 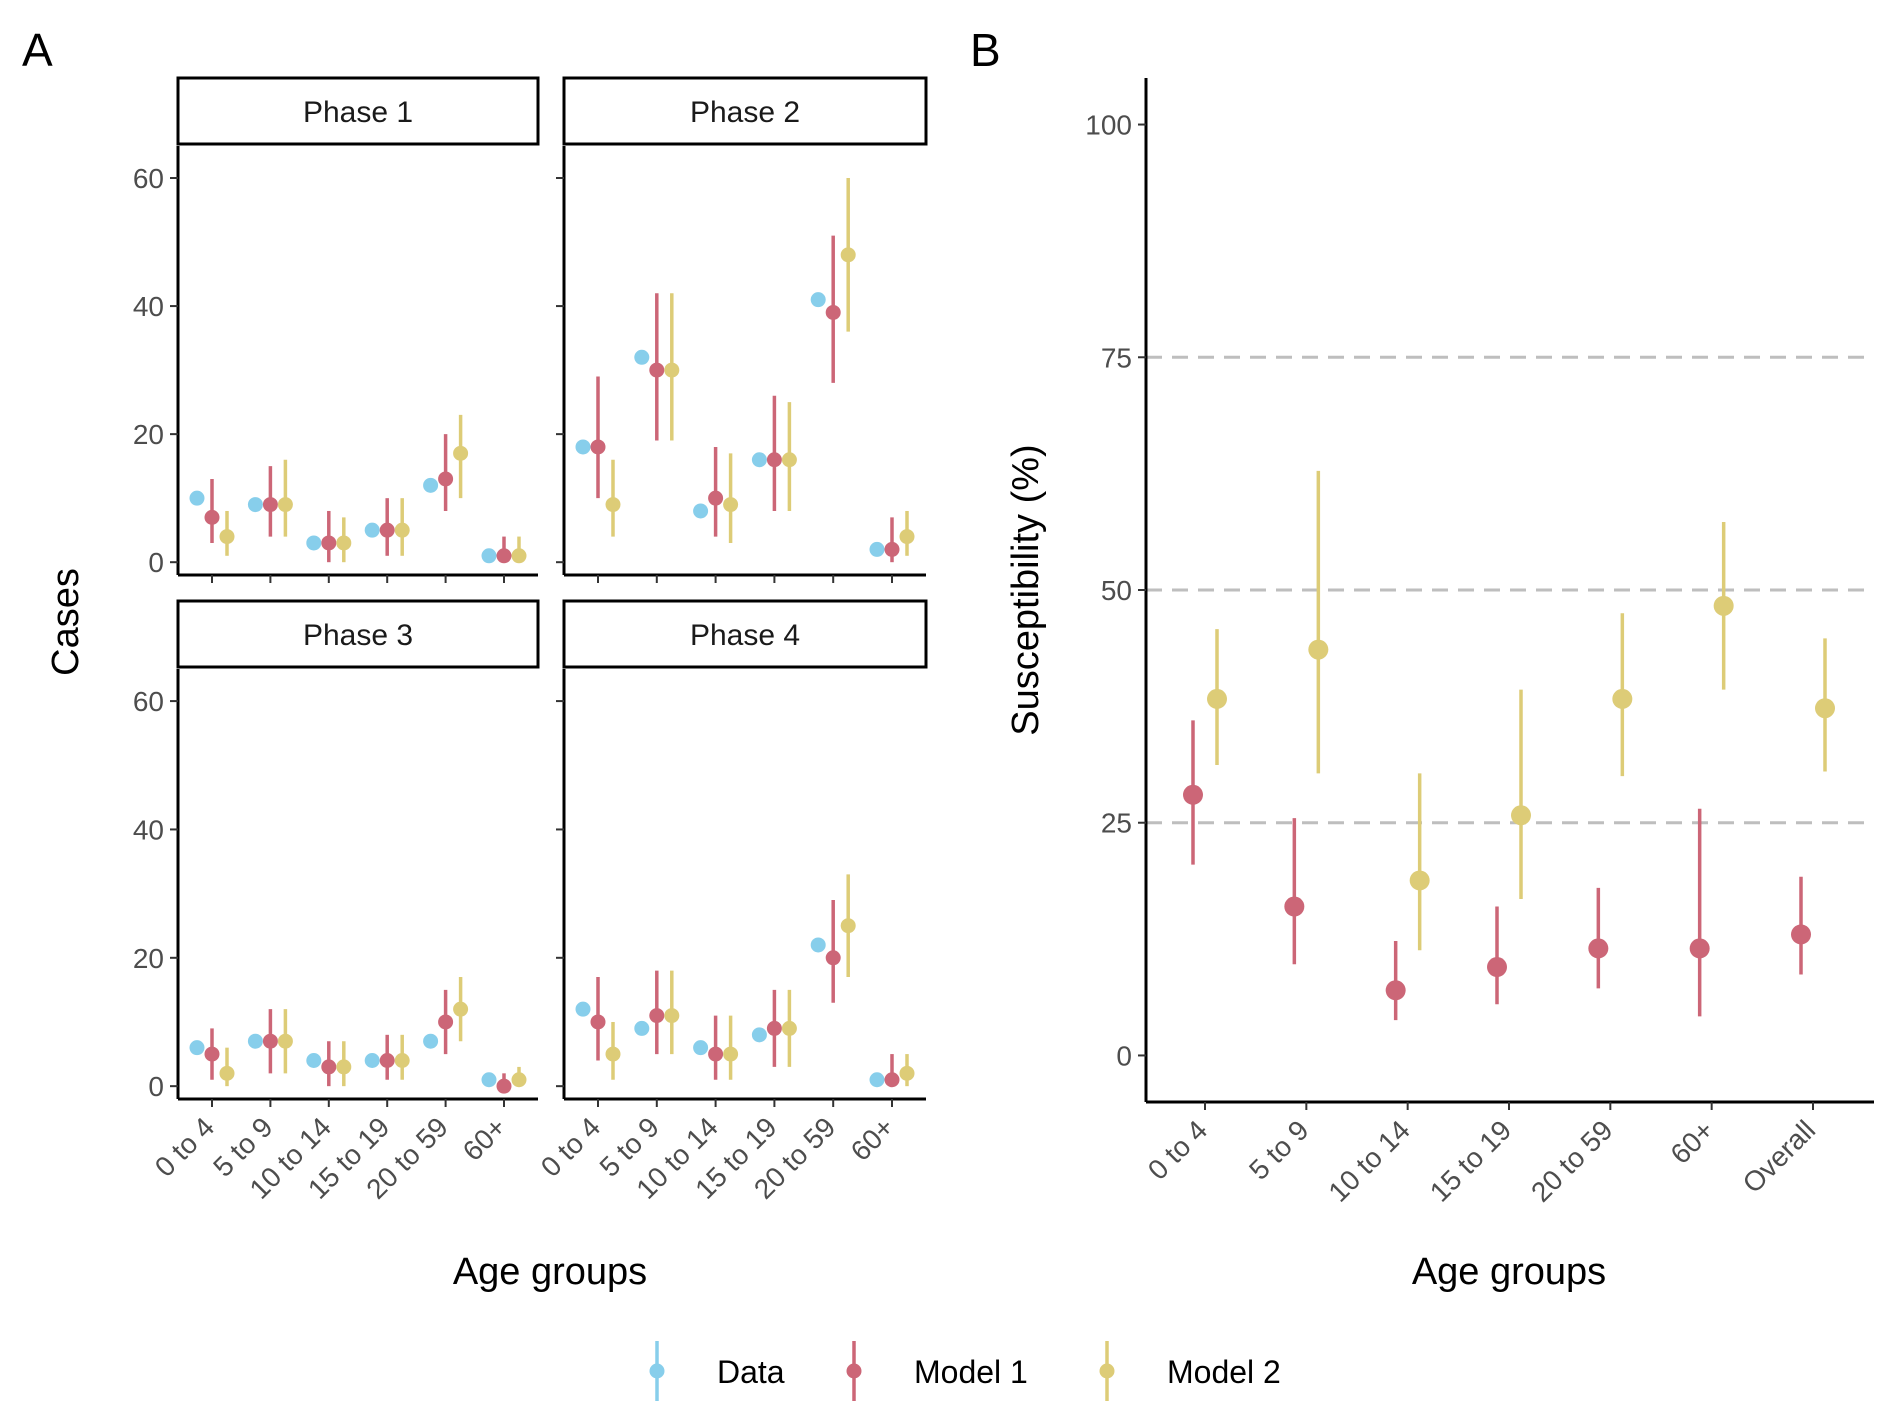 I want to click on strip-label: Phase 4, so click(x=745, y=635).